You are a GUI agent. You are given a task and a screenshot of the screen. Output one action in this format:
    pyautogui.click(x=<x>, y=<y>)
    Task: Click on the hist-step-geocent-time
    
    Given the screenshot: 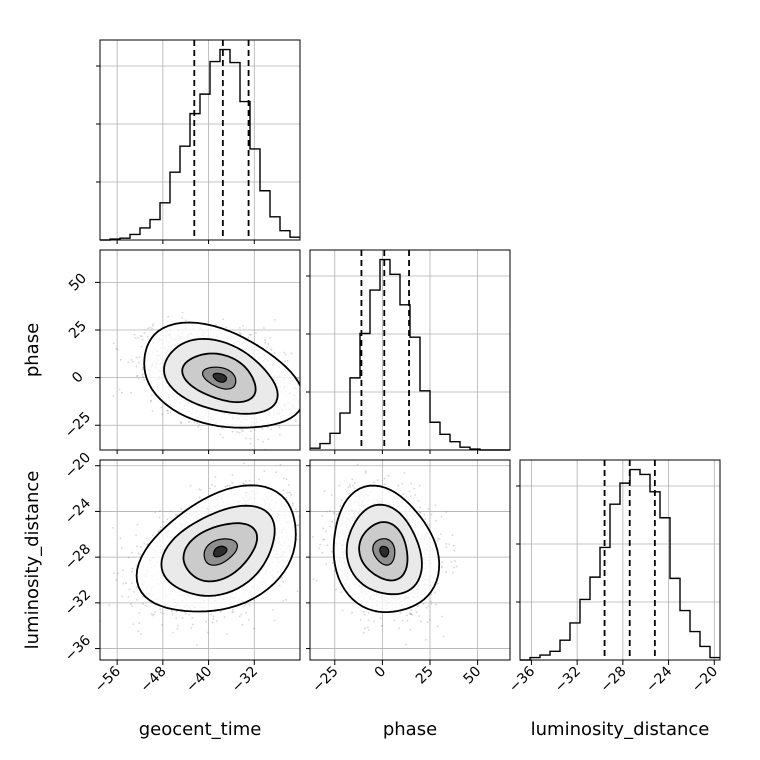 What is the action you would take?
    pyautogui.click(x=200, y=144)
    